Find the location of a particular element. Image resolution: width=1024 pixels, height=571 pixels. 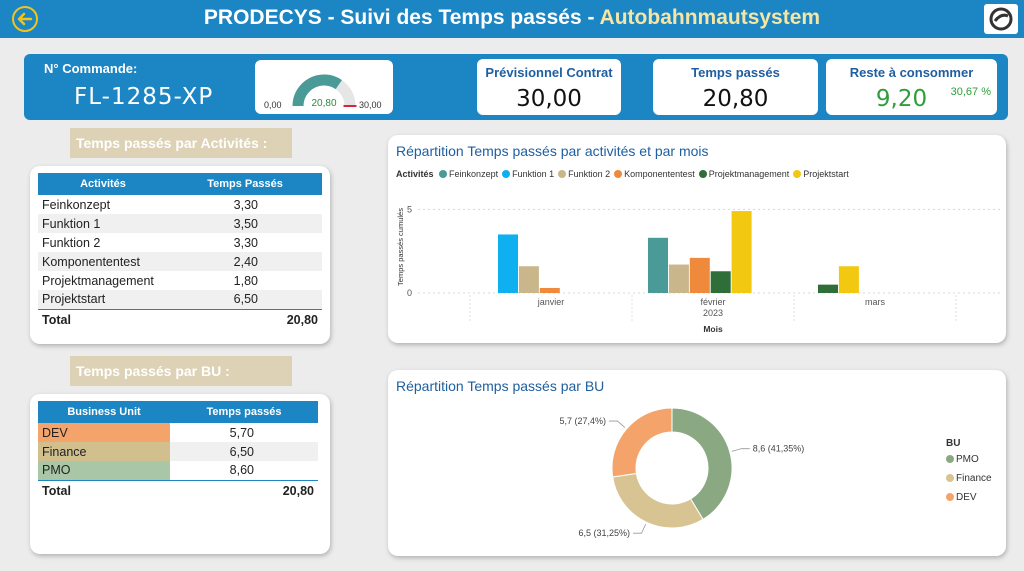

donut-data-label: 6,5 (31,25%) is located at coordinates (605, 533).